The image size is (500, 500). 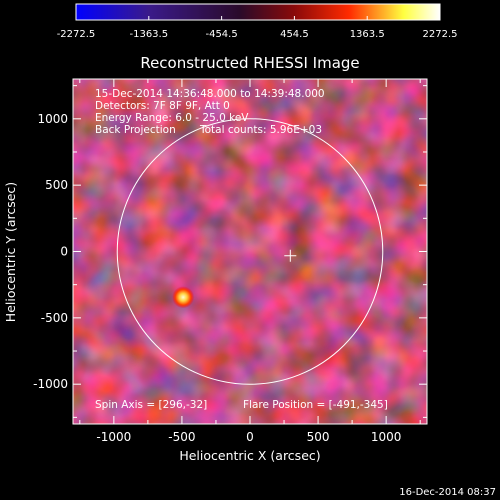 What do you see at coordinates (50, 384) in the screenshot?
I see `y-tick-label: -1000` at bounding box center [50, 384].